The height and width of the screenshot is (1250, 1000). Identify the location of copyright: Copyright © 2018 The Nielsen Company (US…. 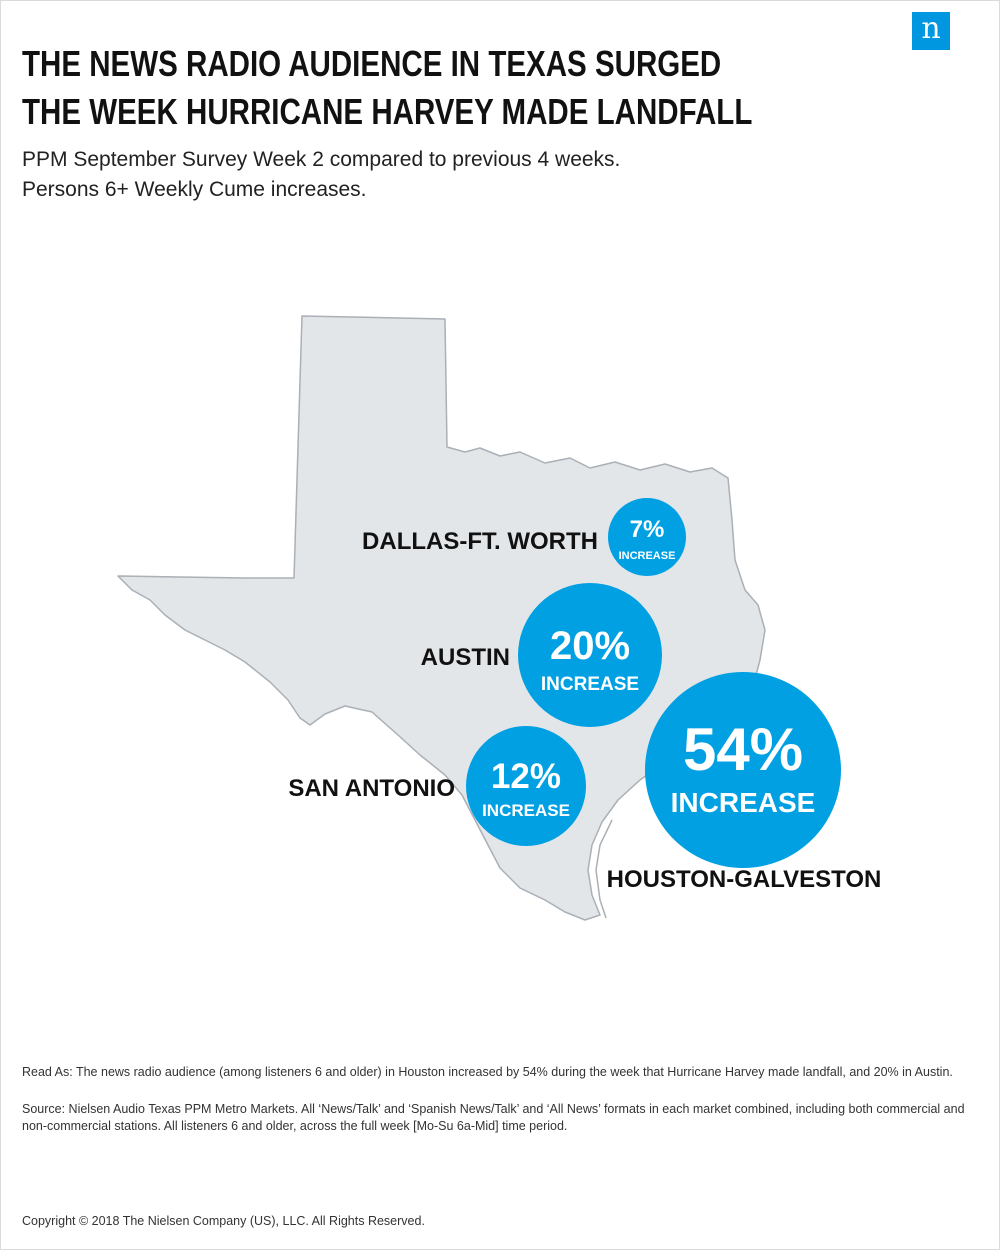
(223, 1221).